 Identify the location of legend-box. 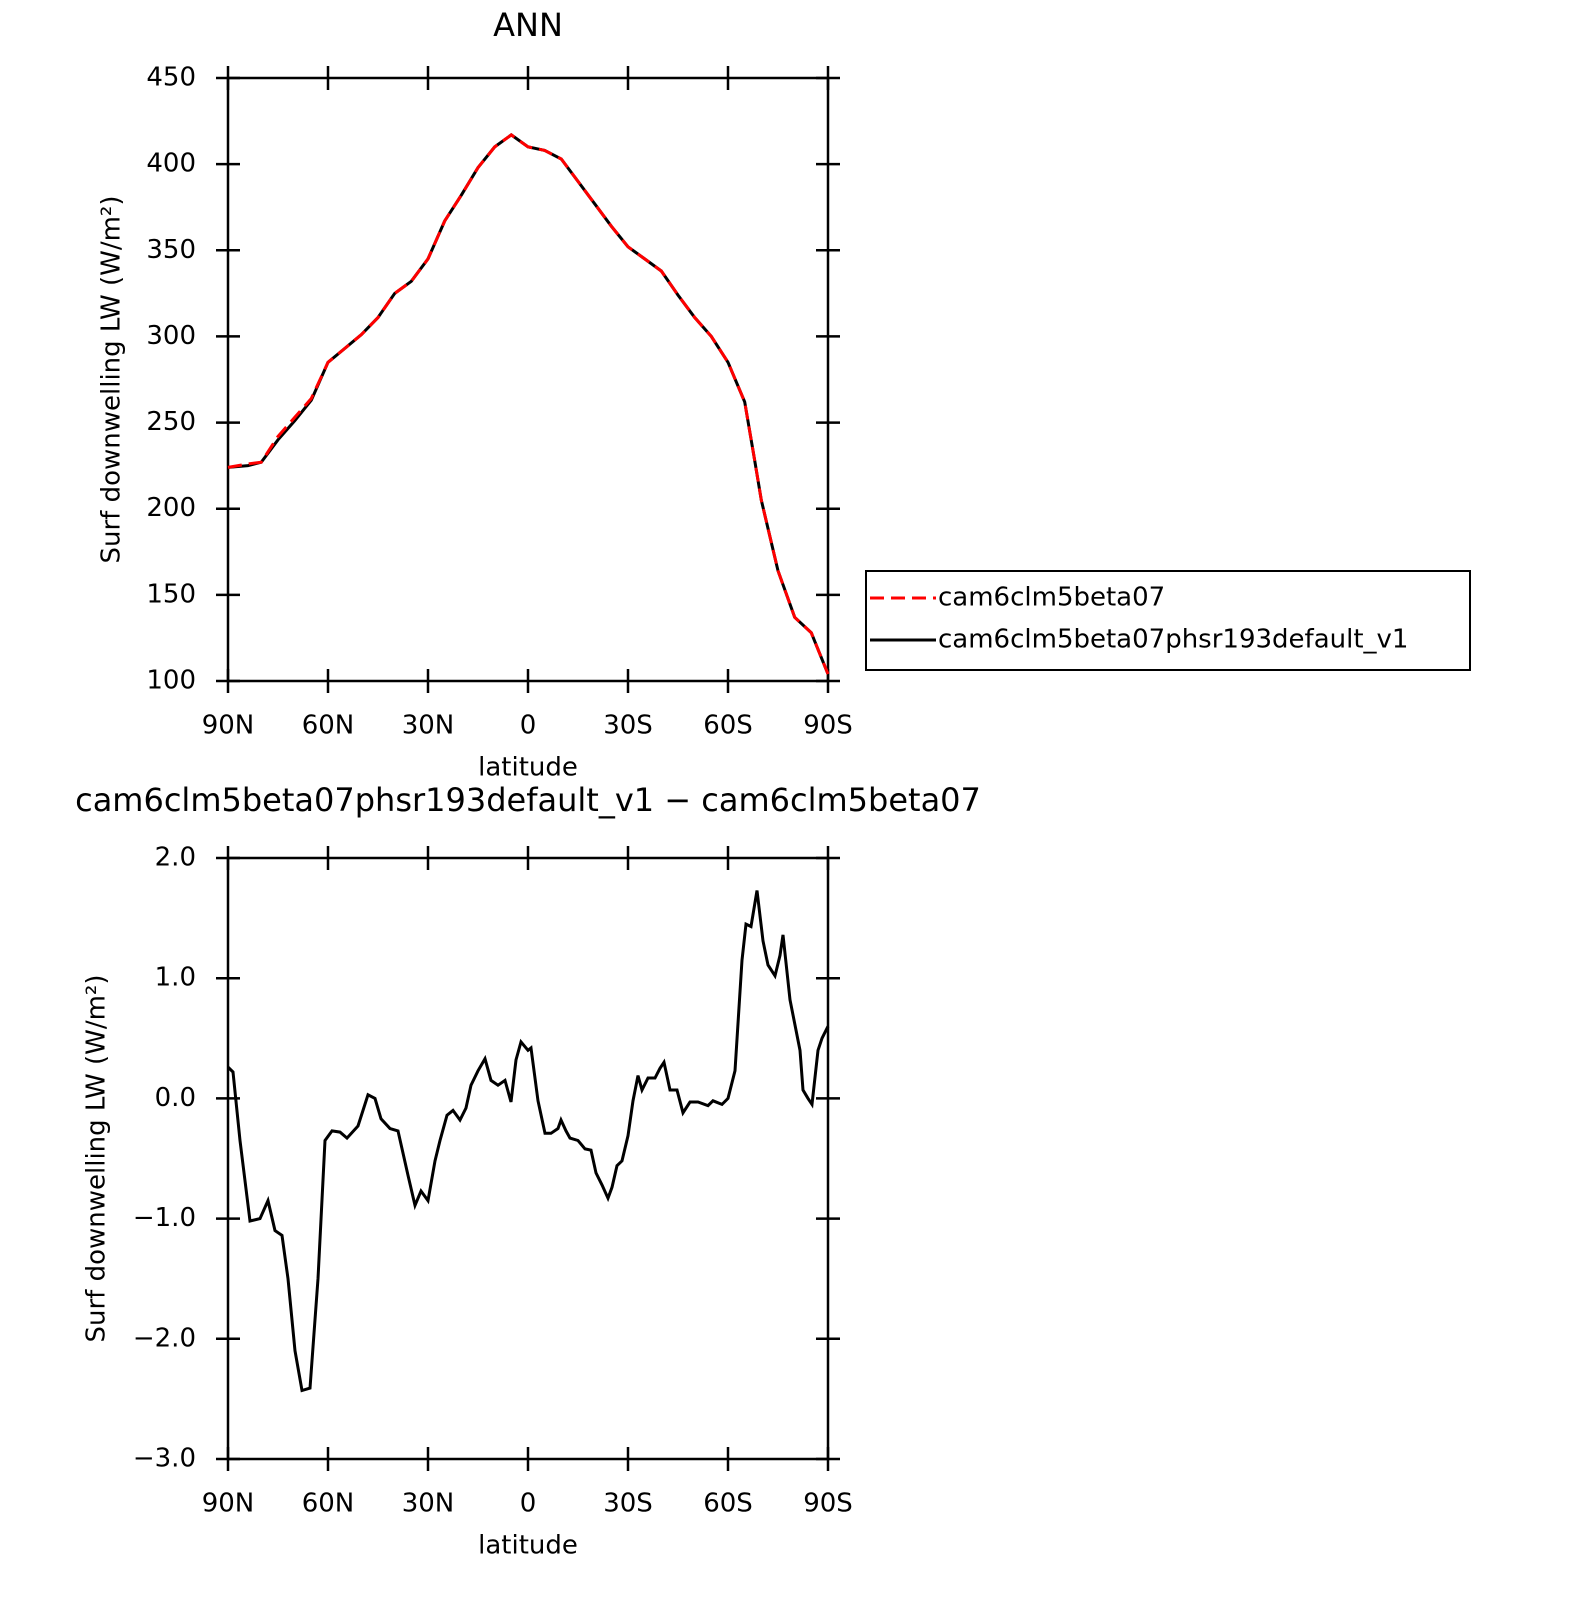
(1168, 620).